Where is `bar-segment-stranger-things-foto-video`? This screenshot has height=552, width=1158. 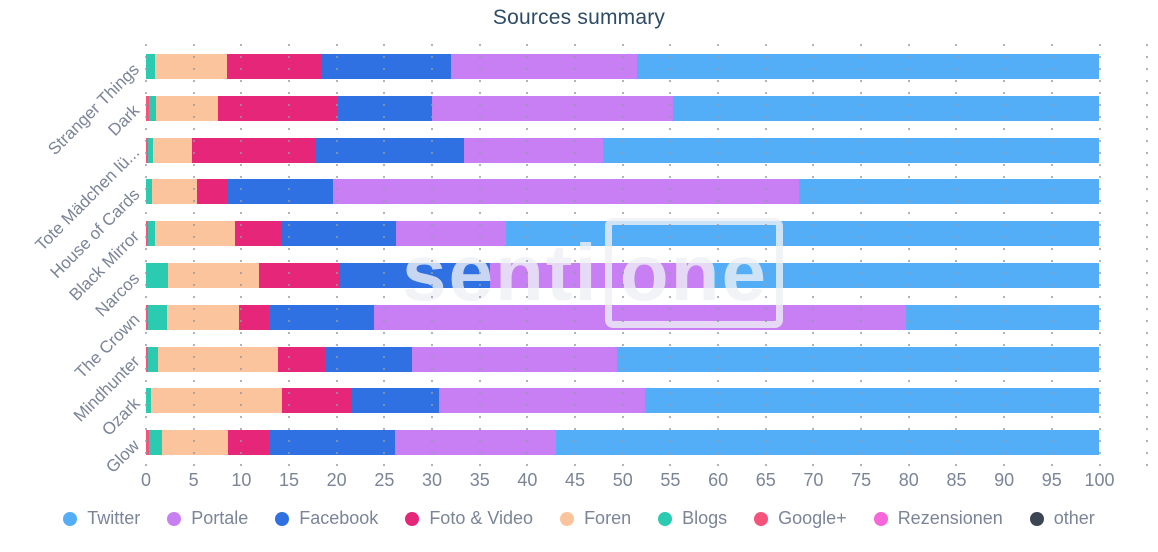 bar-segment-stranger-things-foto-video is located at coordinates (275, 66).